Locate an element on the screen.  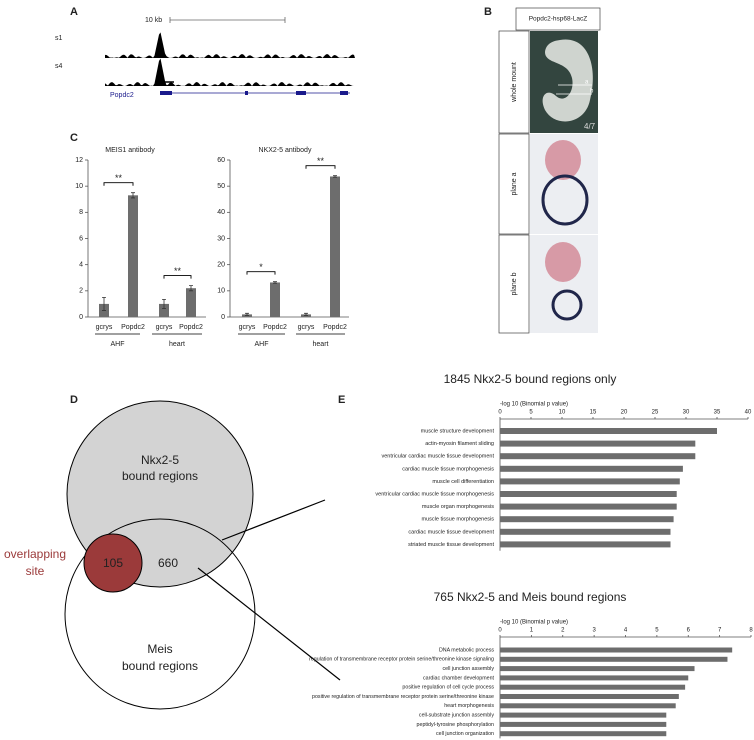
chart-title: 765 Nkx2-5 and Meis bound regions is located at coordinates (530, 597).